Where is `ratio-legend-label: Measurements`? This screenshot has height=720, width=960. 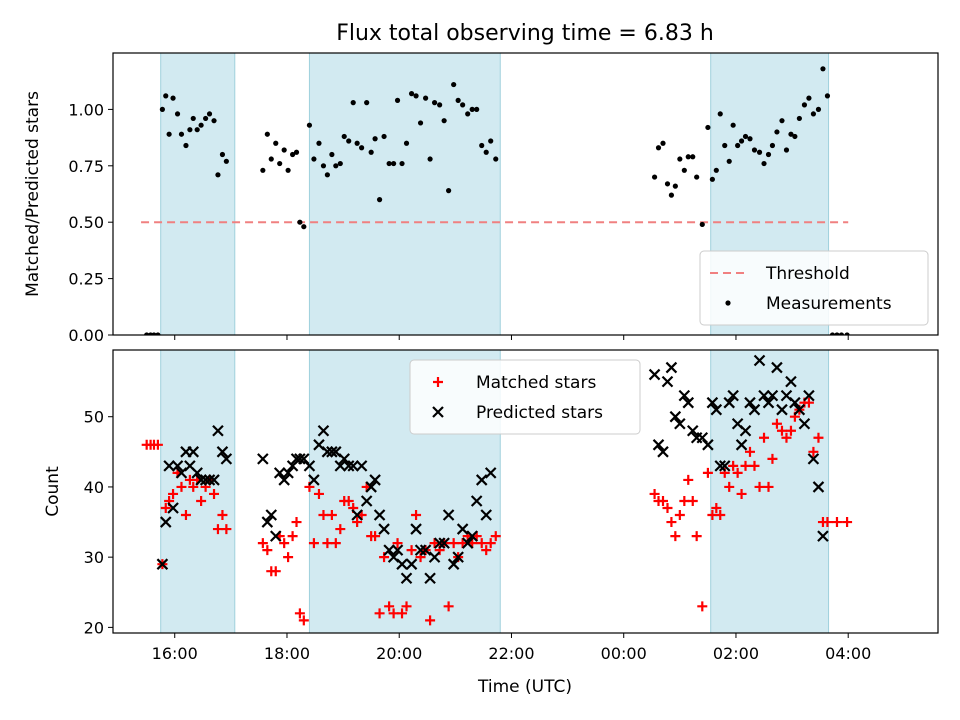 ratio-legend-label: Measurements is located at coordinates (829, 304).